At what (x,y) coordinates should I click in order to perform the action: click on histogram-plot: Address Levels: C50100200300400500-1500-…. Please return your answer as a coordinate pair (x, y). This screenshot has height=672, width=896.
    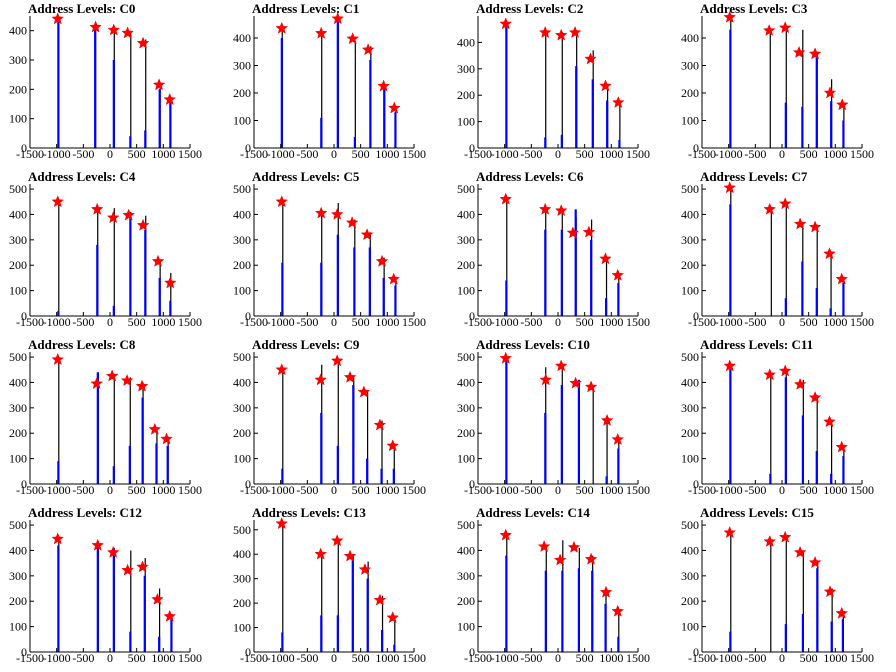
    Looking at the image, I should click on (329, 249).